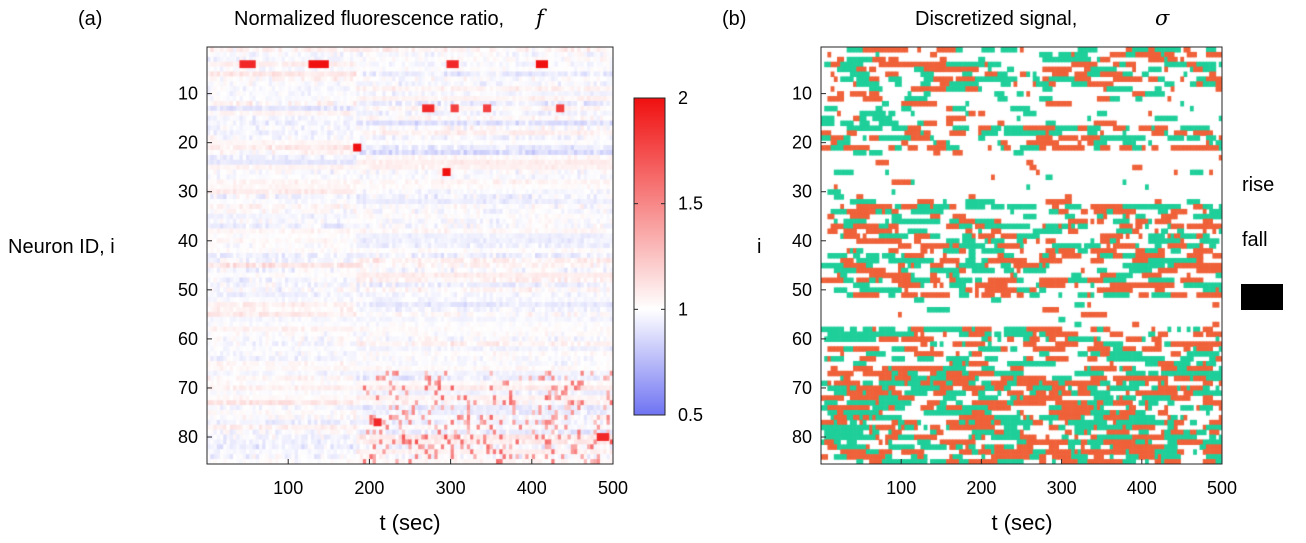 Image resolution: width=1306 pixels, height=543 pixels. Describe the element at coordinates (1222, 488) in the screenshot. I see `b-xtick-label: 500` at that location.